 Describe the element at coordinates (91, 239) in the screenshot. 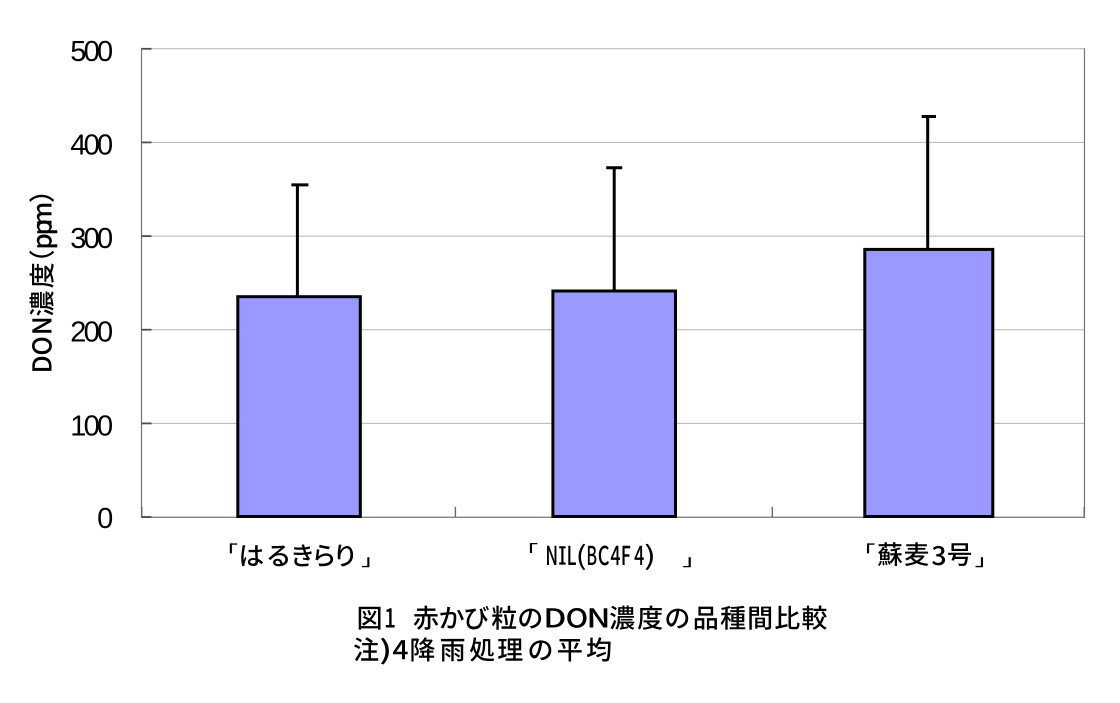

I see `svg-text: 300` at that location.